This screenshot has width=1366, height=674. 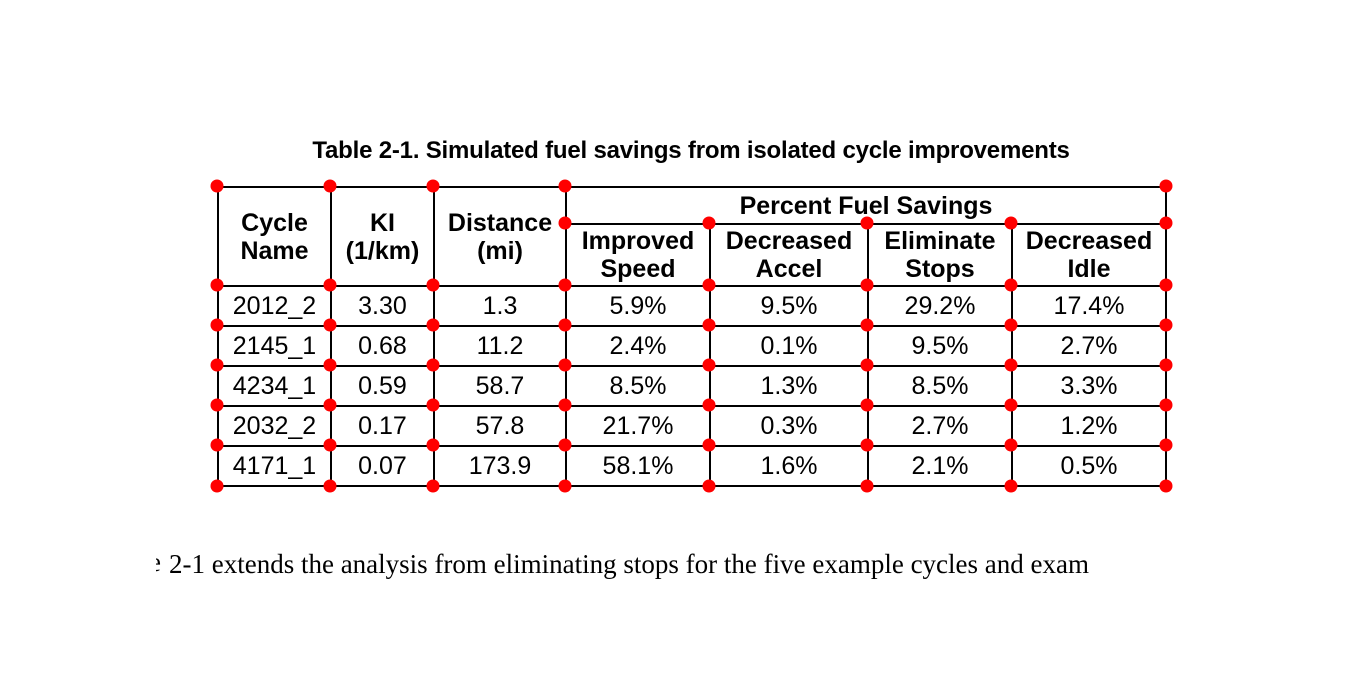 What do you see at coordinates (274, 236) in the screenshot?
I see `header-cycle-name: Cycle Name` at bounding box center [274, 236].